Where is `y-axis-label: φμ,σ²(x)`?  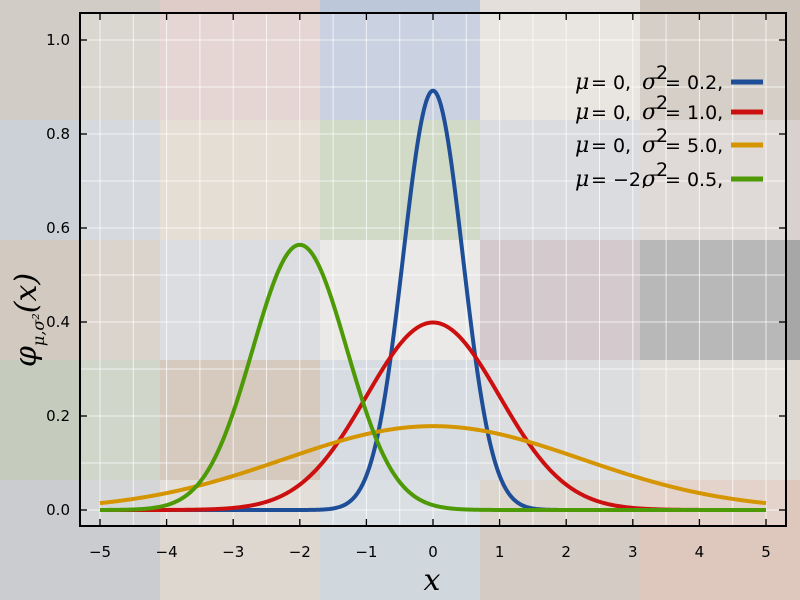
y-axis-label: φμ,σ²(x) is located at coordinates (28, 320).